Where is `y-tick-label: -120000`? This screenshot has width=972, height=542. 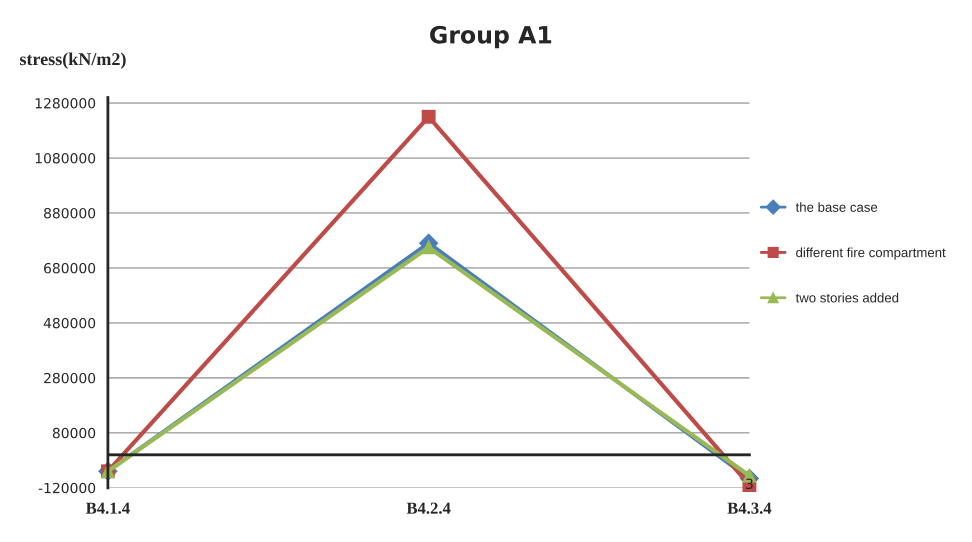
y-tick-label: -120000 is located at coordinates (67, 488).